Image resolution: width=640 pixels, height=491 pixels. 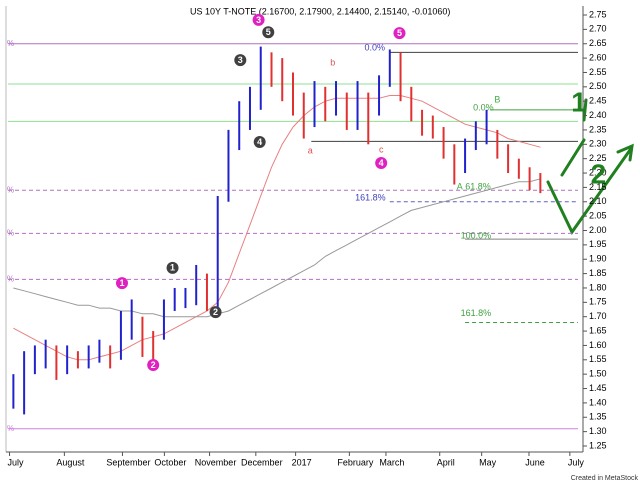 I want to click on y-tick-label: 1.45, so click(x=598, y=388).